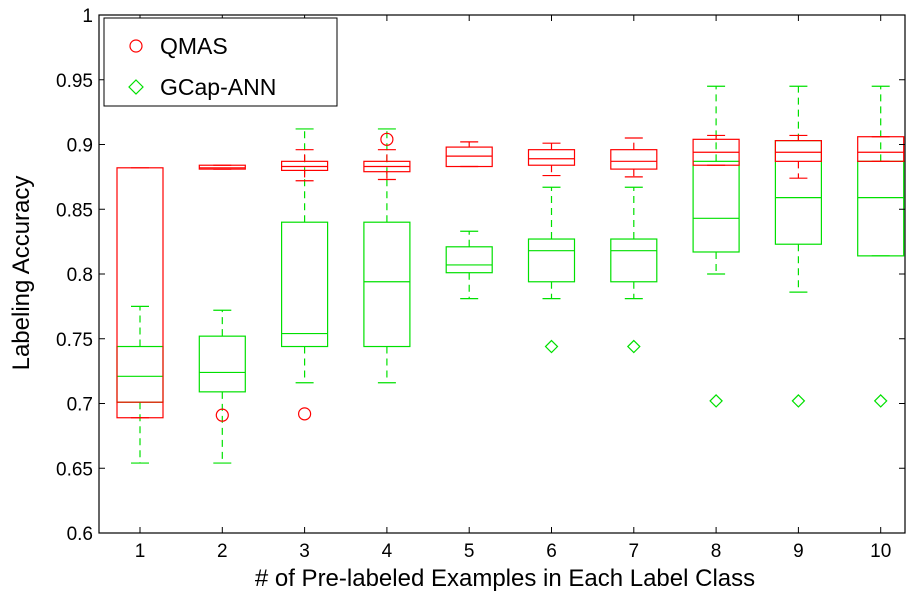 This screenshot has height=599, width=909. Describe the element at coordinates (194, 46) in the screenshot. I see `legend-qmas-label: QMAS` at that location.